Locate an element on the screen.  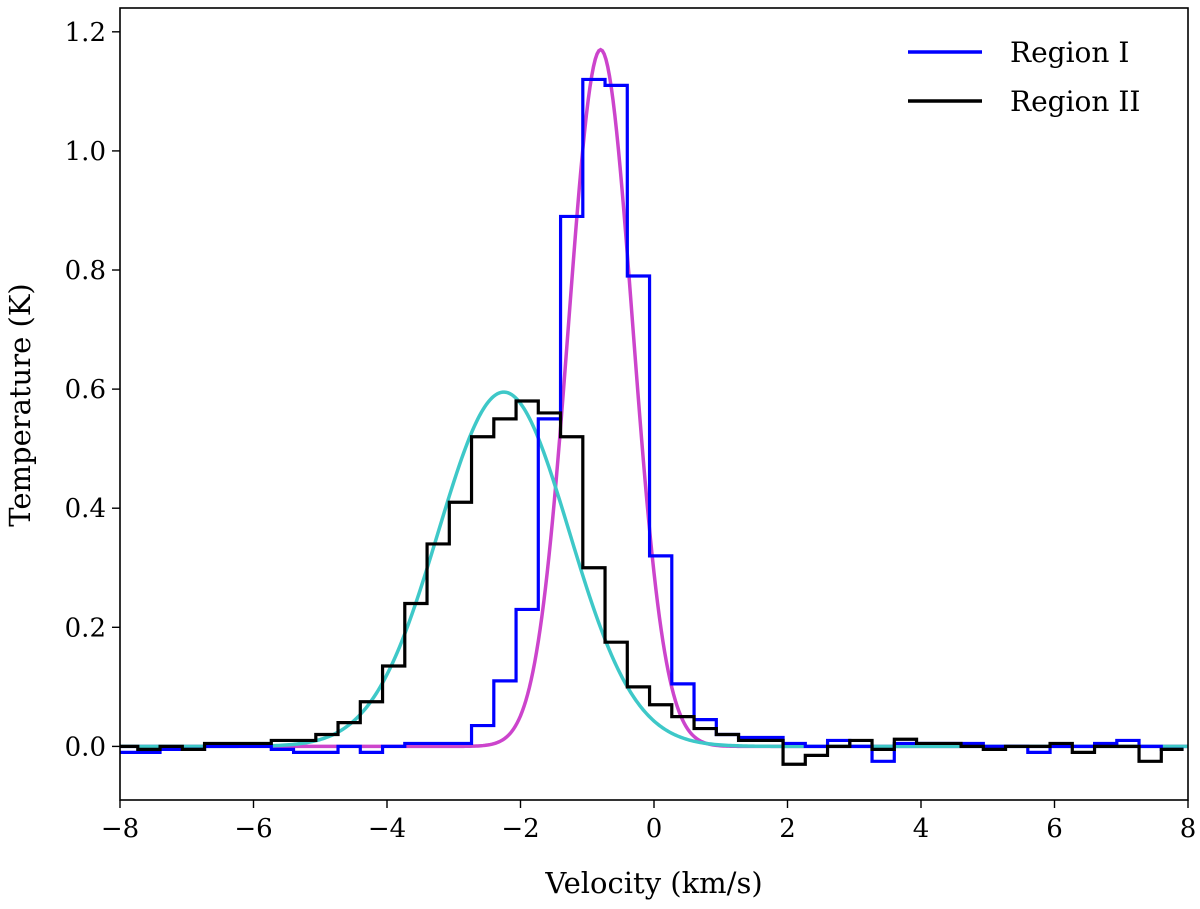
y-axis-label: Temperature (K) is located at coordinates (20, 405).